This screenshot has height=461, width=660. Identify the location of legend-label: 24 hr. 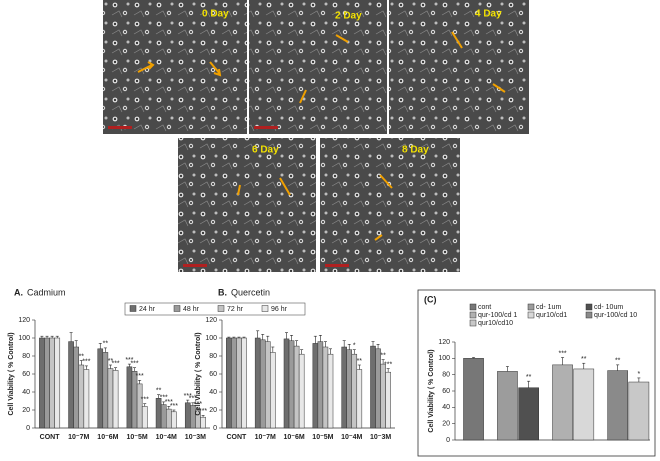
(147, 309).